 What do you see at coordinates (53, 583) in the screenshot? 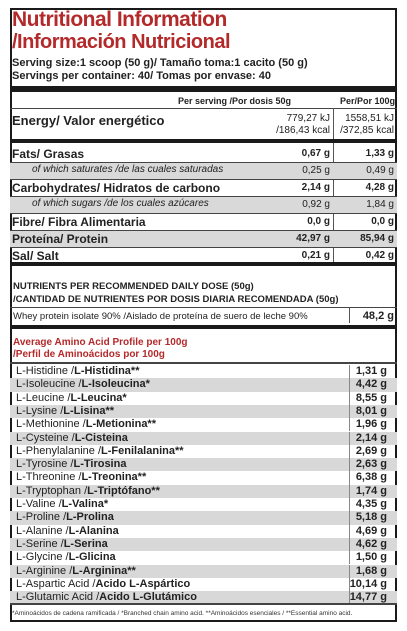
I see `amino-name-english: L-Aspartic Acid` at bounding box center [53, 583].